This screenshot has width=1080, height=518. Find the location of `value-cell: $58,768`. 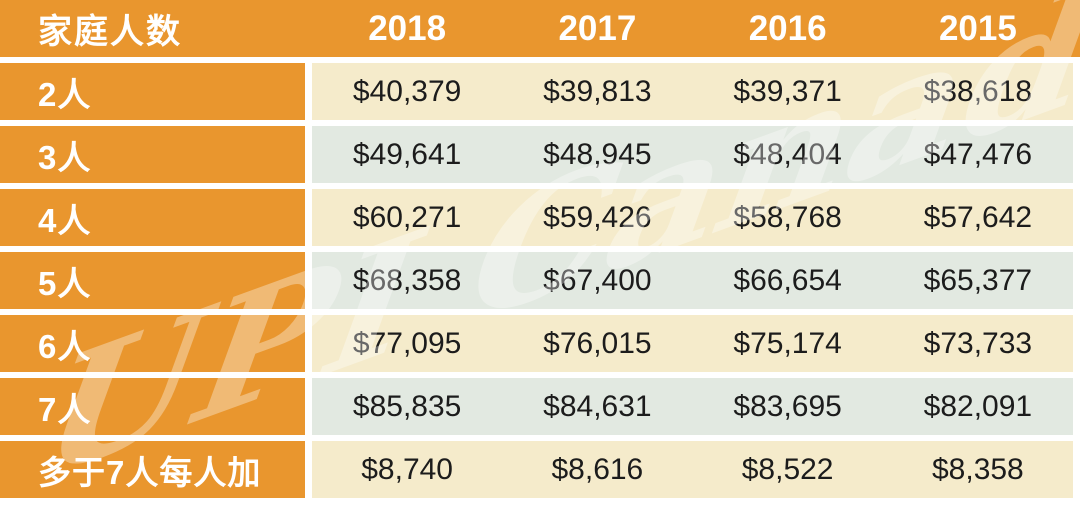

value-cell: $58,768 is located at coordinates (787, 217).